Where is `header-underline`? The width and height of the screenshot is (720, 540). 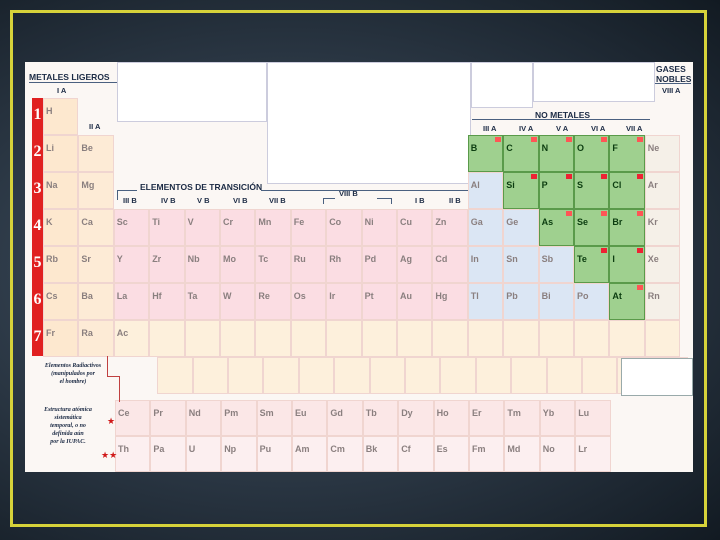 header-underline is located at coordinates (73, 82).